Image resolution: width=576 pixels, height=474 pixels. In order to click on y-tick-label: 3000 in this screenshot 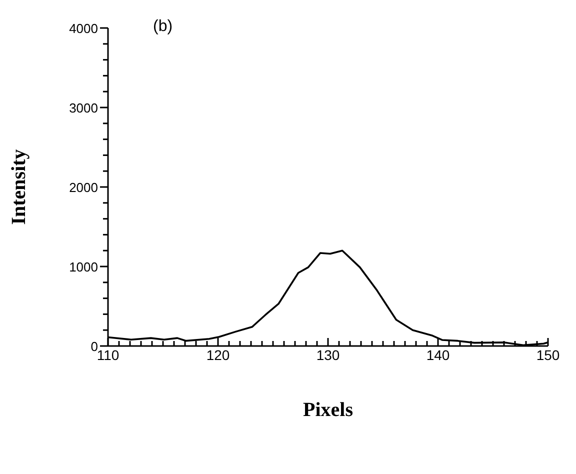, I will do `click(83, 108)`.